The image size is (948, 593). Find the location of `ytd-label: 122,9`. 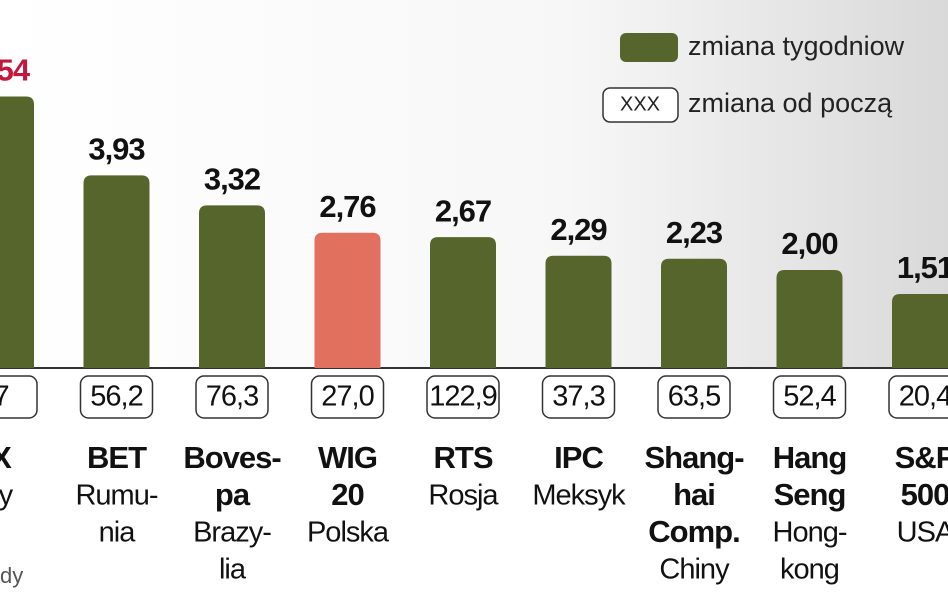

ytd-label: 122,9 is located at coordinates (463, 397).